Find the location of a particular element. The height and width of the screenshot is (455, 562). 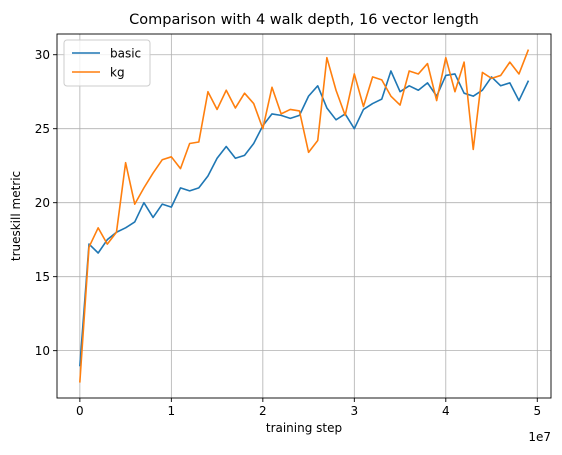

y-tick-label: 25 is located at coordinates (42, 129).